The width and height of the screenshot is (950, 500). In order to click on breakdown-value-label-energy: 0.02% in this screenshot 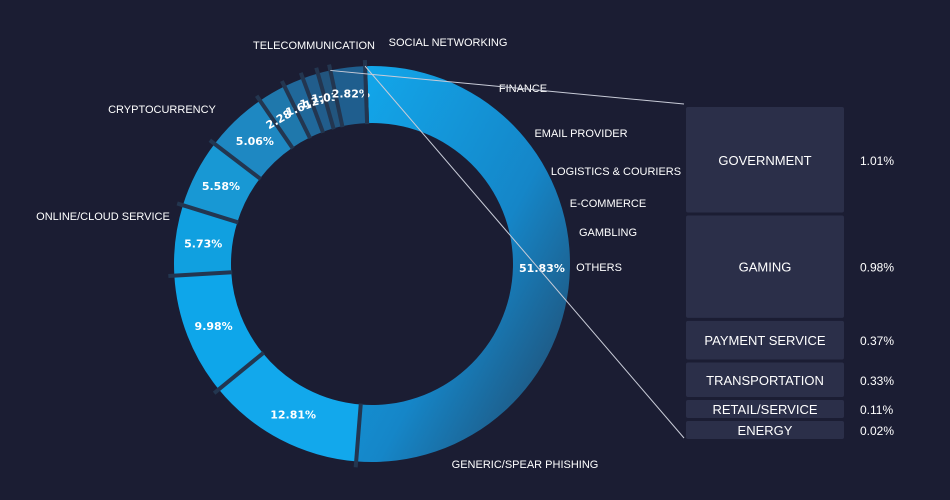, I will do `click(877, 431)`.